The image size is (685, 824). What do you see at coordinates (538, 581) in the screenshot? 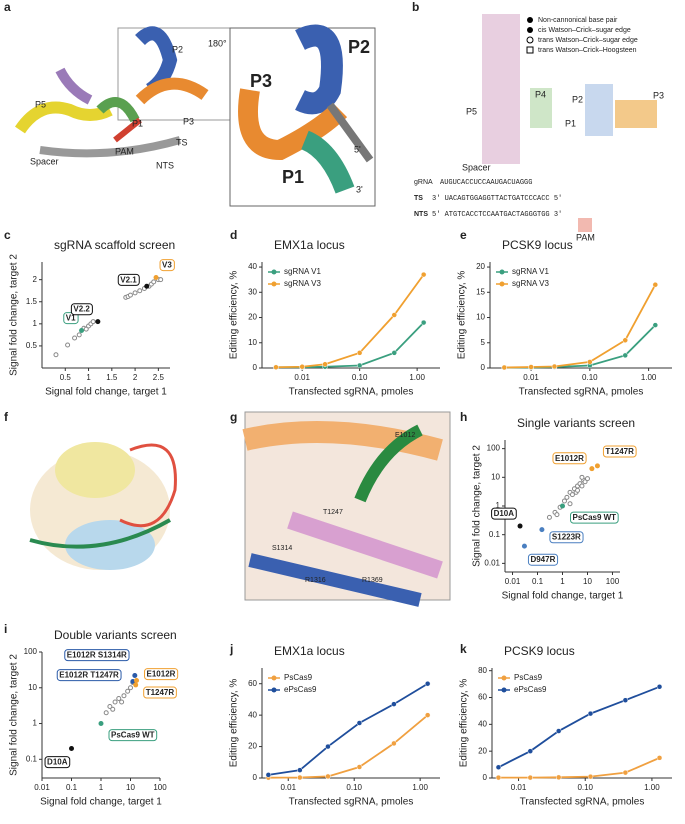
I see `x-tick-label: 0.1` at bounding box center [538, 581].